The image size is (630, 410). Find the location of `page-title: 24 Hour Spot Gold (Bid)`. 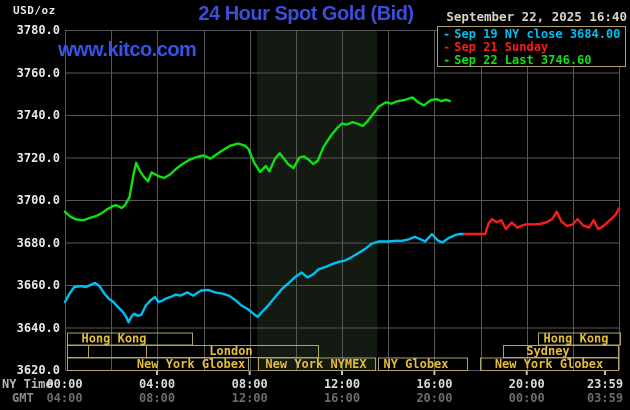

page-title: 24 Hour Spot Gold (Bid) is located at coordinates (306, 14).